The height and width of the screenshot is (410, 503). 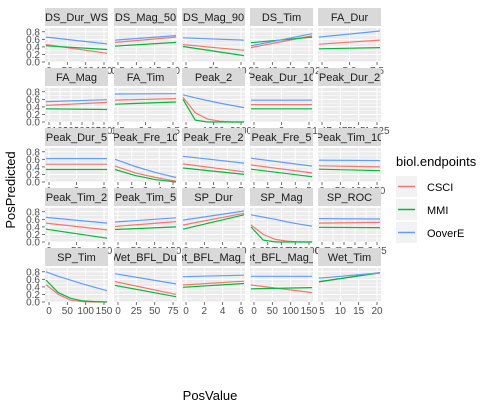 What do you see at coordinates (436, 161) in the screenshot?
I see `legend-title: biol.endpoints` at bounding box center [436, 161].